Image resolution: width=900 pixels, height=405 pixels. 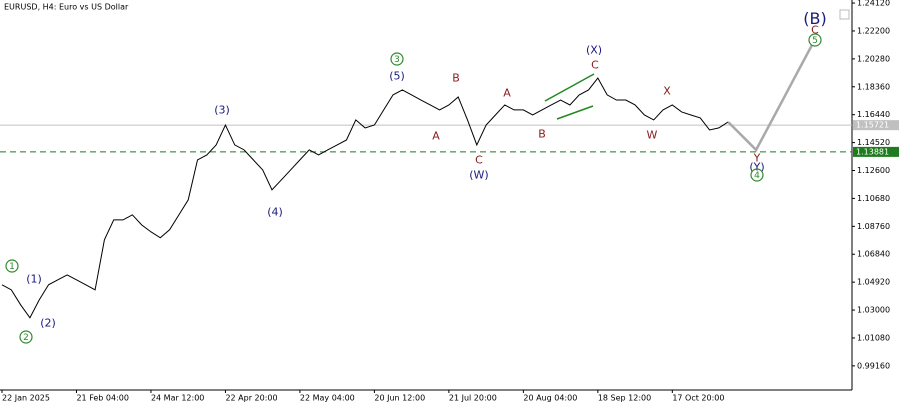 I want to click on x-tick-label: 22 Apr 20:00, so click(x=251, y=398).